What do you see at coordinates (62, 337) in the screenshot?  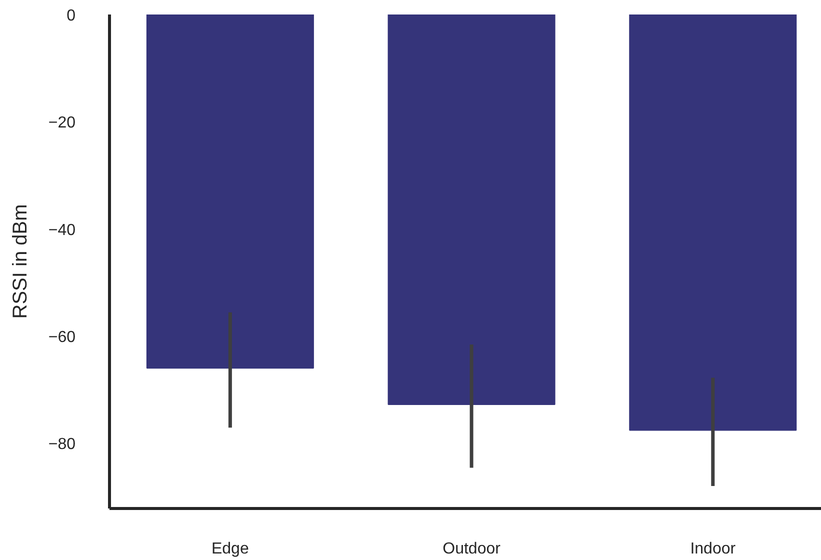 I see `y-tick-label: −60` at bounding box center [62, 337].